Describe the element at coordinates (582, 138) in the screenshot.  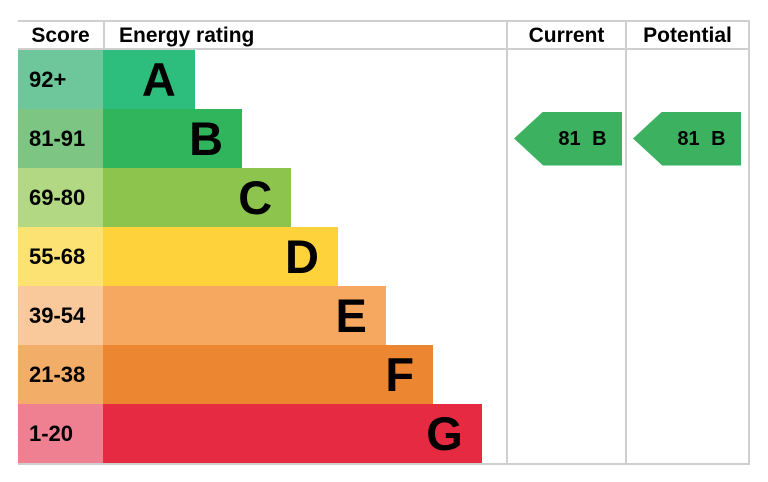
I see `current-rating-value: 81 B` at that location.